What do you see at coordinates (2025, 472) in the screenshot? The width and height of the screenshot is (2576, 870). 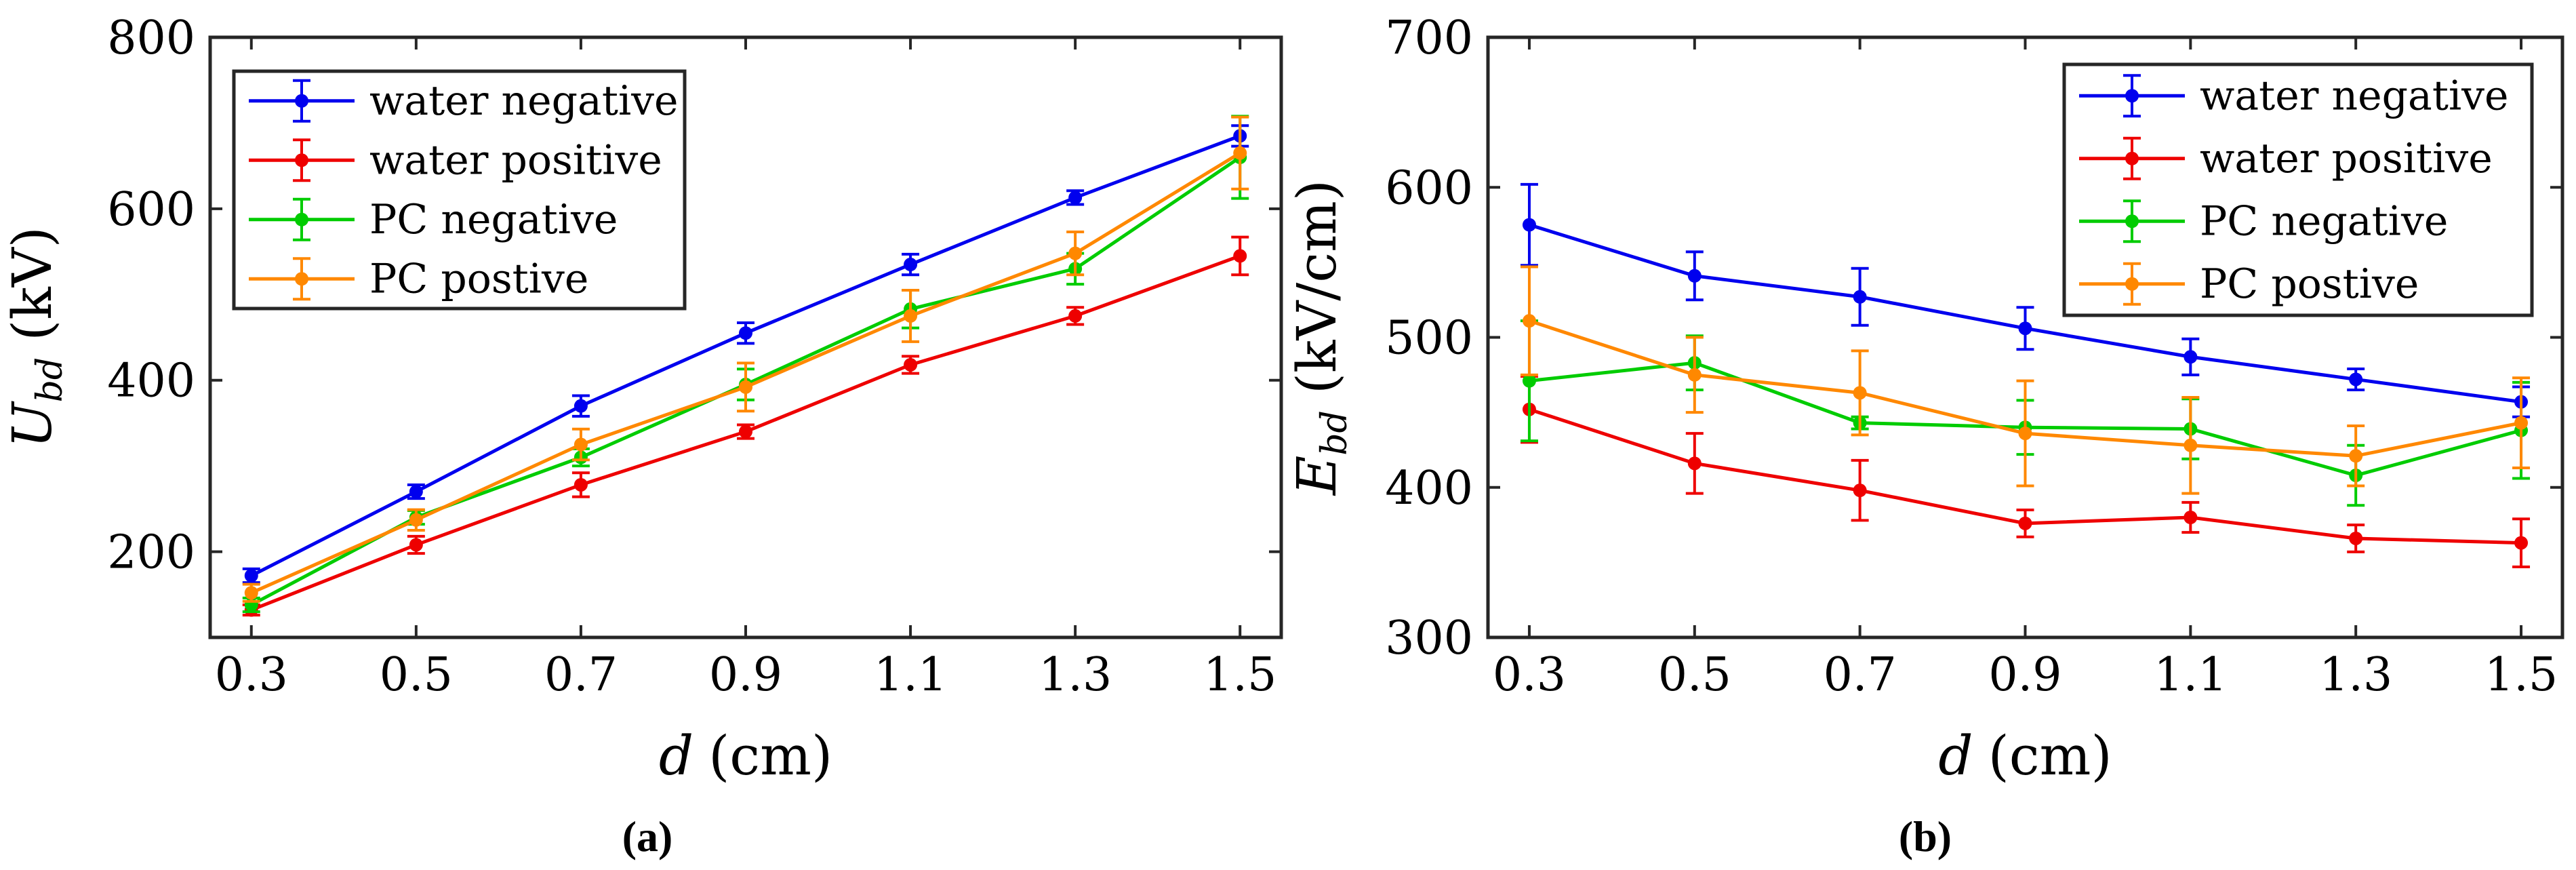 I see `series-water-positive` at bounding box center [2025, 472].